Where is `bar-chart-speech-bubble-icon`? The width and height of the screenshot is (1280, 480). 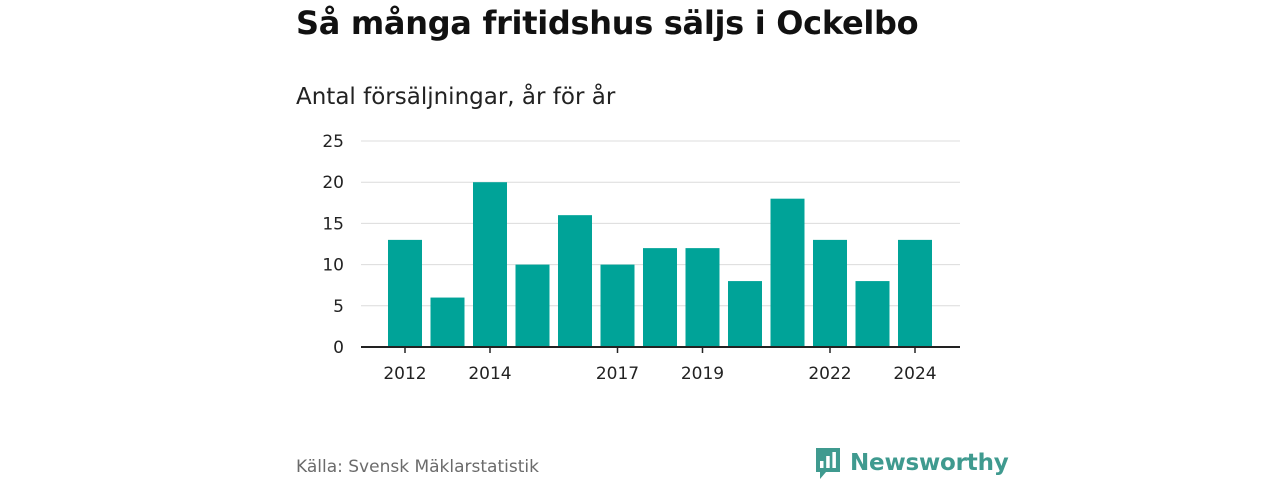
bar-chart-speech-bubble-icon is located at coordinates (828, 463).